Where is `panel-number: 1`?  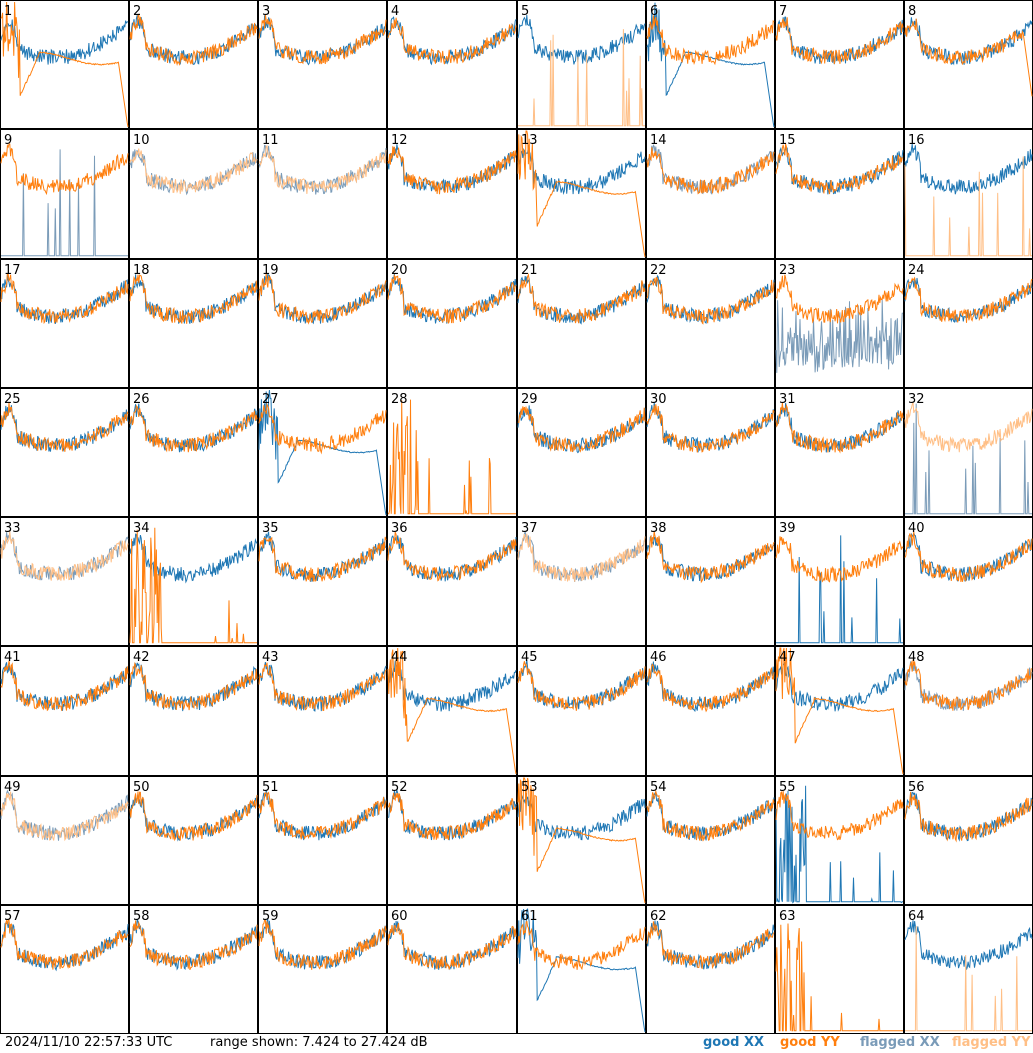
panel-number: 1 is located at coordinates (8, 11).